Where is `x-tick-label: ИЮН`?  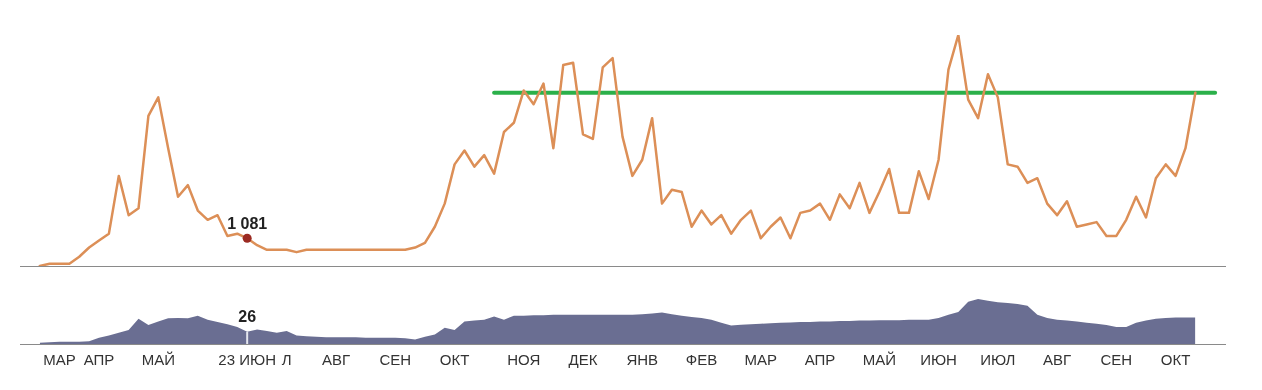 x-tick-label: ИЮН is located at coordinates (938, 360).